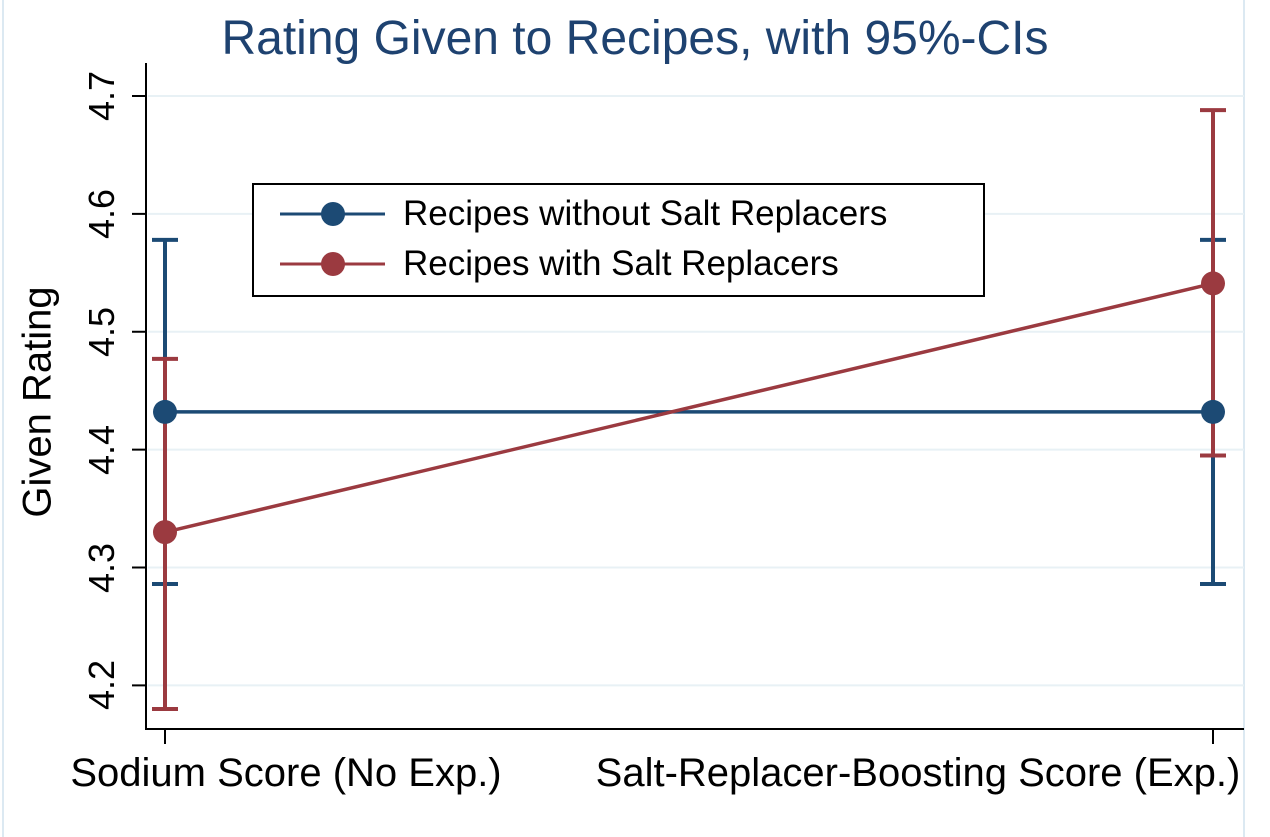  I want to click on chart-title: Rating Given to Recipes, with 95%-CIs, so click(635, 38).